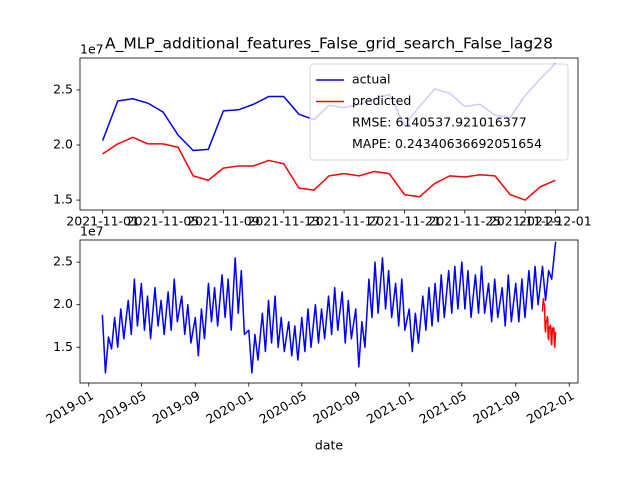 This screenshot has width=640, height=480. Describe the element at coordinates (525, 221) in the screenshot. I see `x-tick-label: 2021-11-29` at that location.